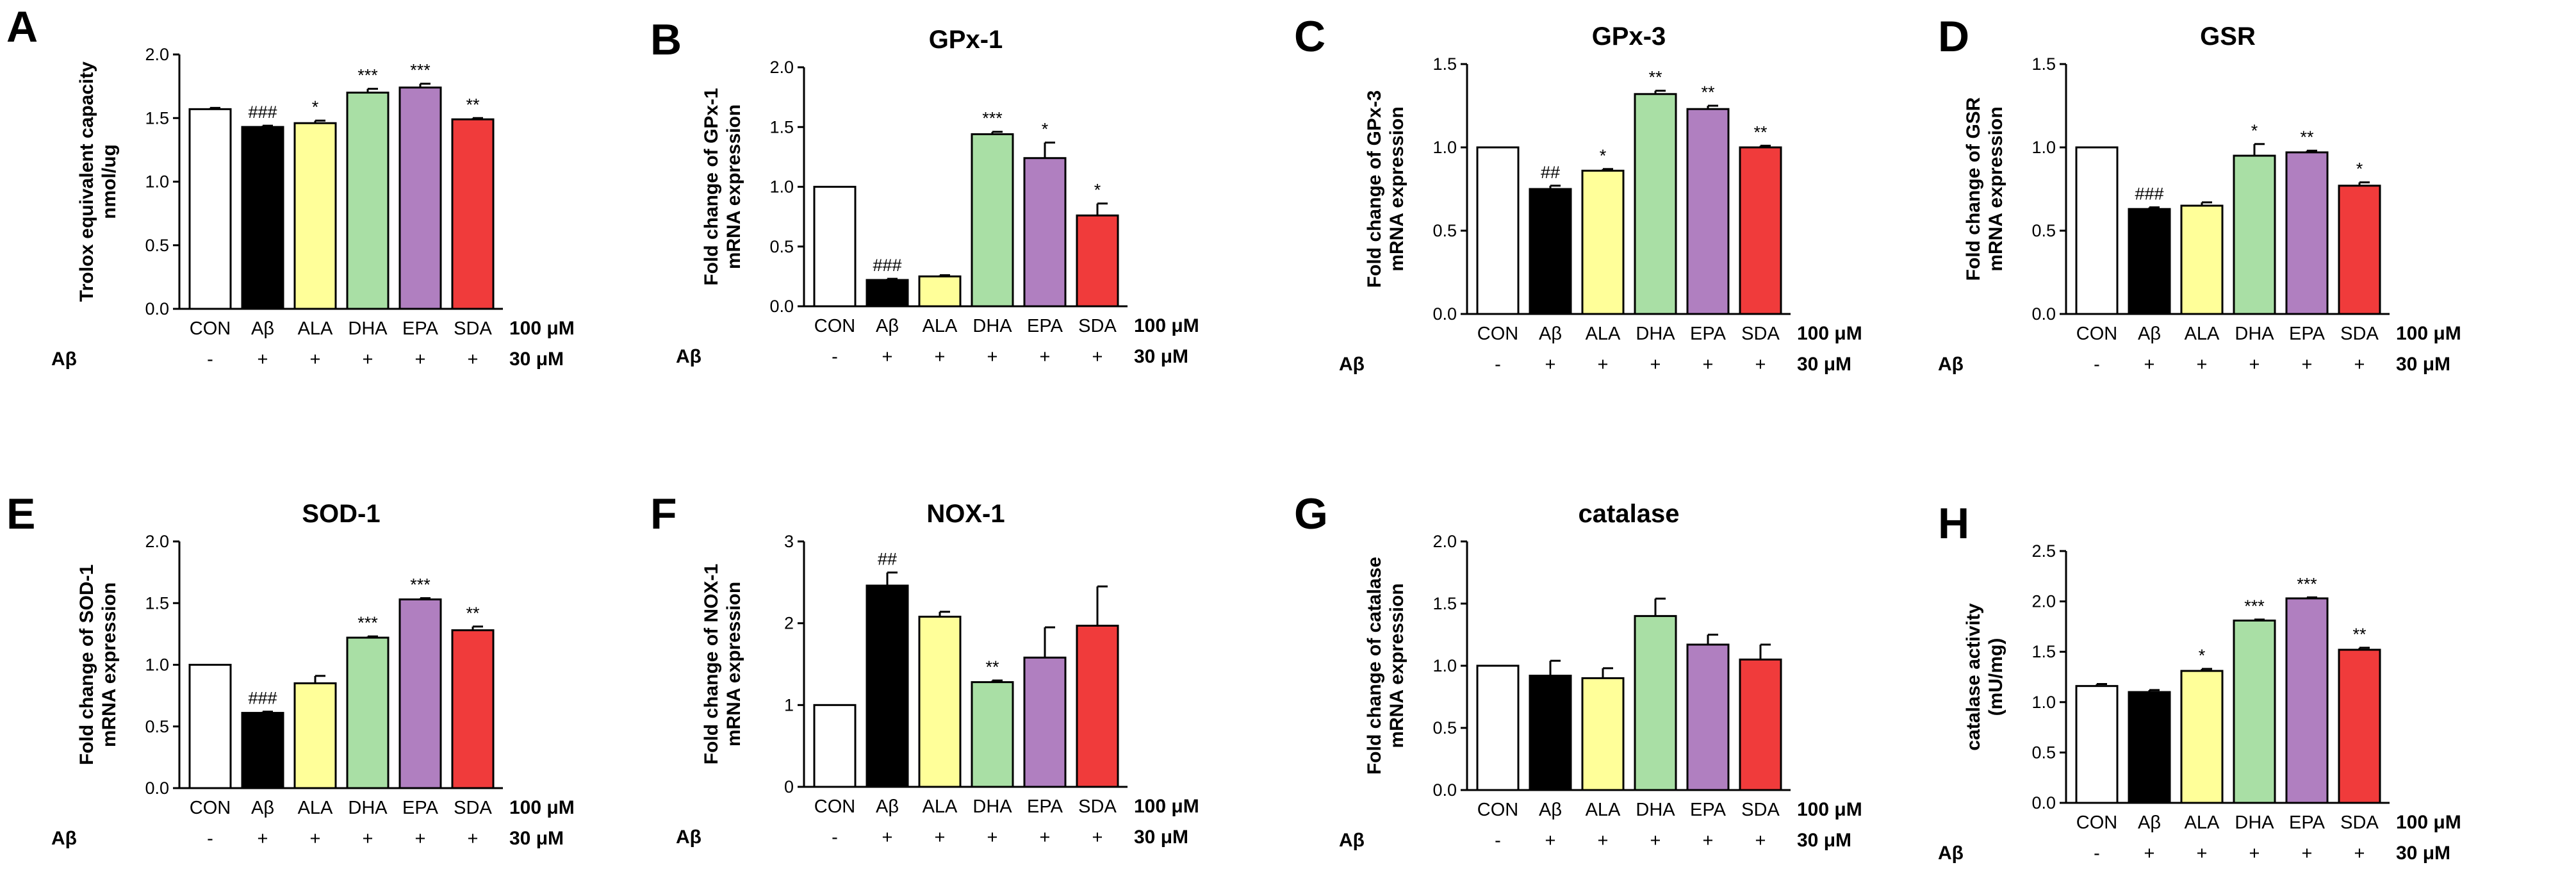 This screenshot has height=890, width=2576. What do you see at coordinates (341, 514) in the screenshot?
I see `panel-title: SOD-1` at bounding box center [341, 514].